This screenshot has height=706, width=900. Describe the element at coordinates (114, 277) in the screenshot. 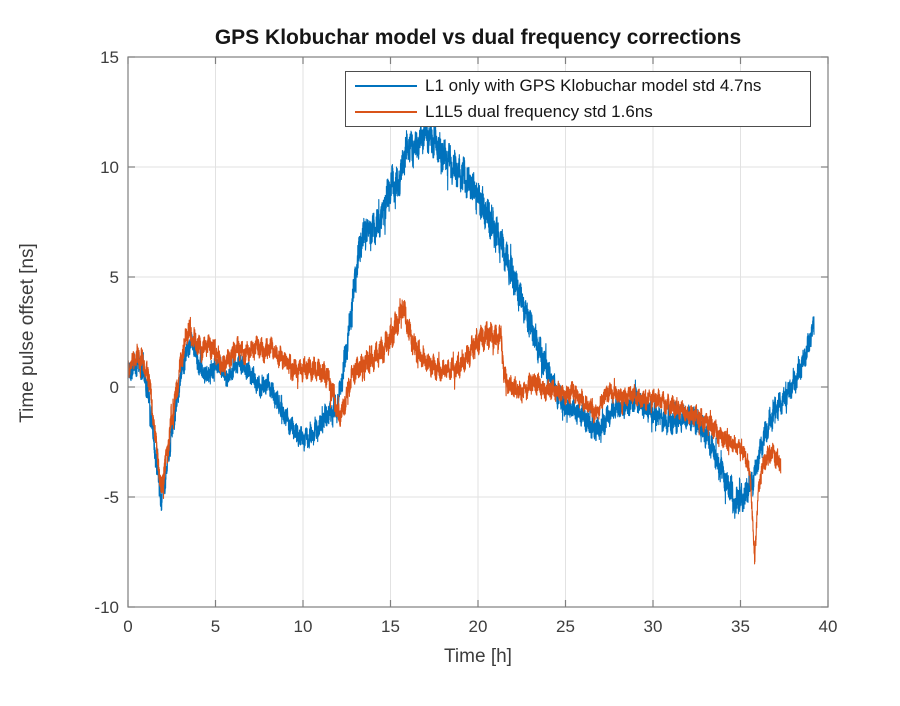

I see `y-tick-label: 5` at that location.